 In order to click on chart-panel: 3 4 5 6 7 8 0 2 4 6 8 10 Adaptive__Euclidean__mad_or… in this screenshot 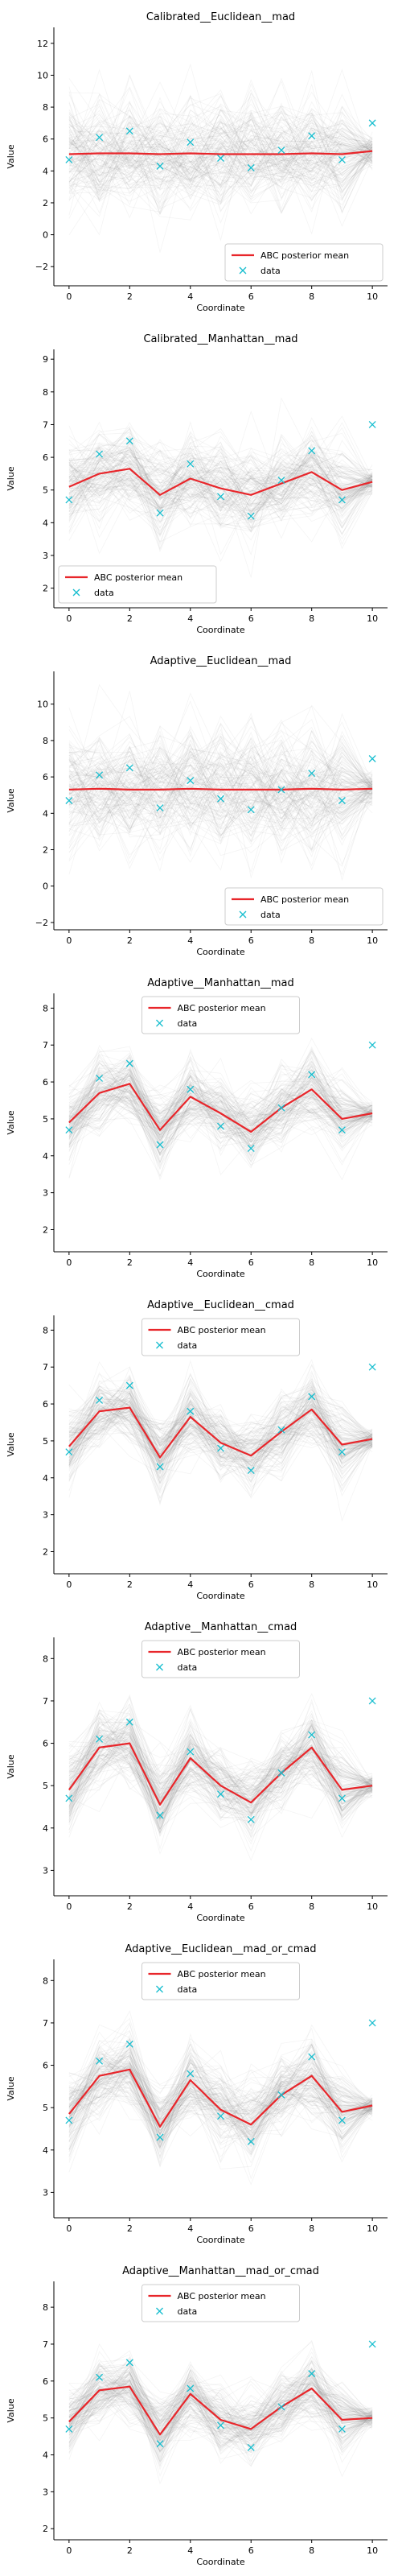, I will do `click(197, 2094)`.